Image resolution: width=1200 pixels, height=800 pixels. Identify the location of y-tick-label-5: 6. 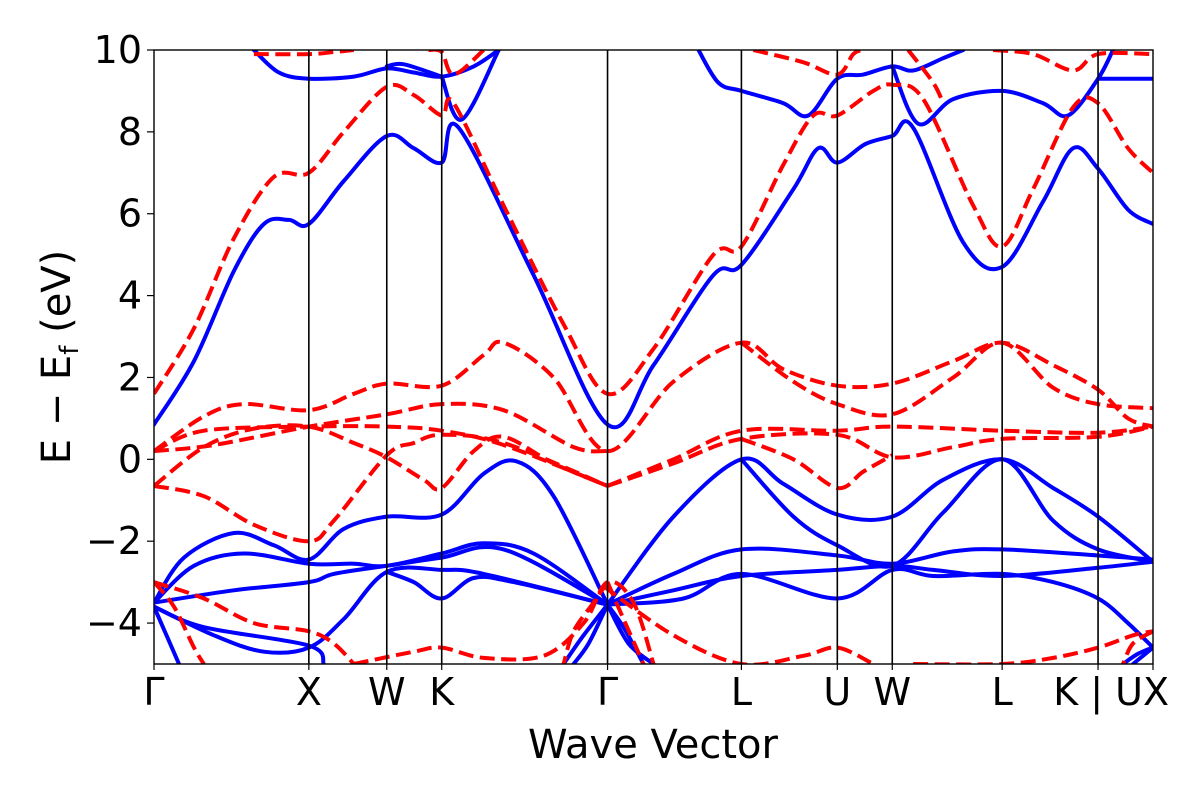
(130, 214).